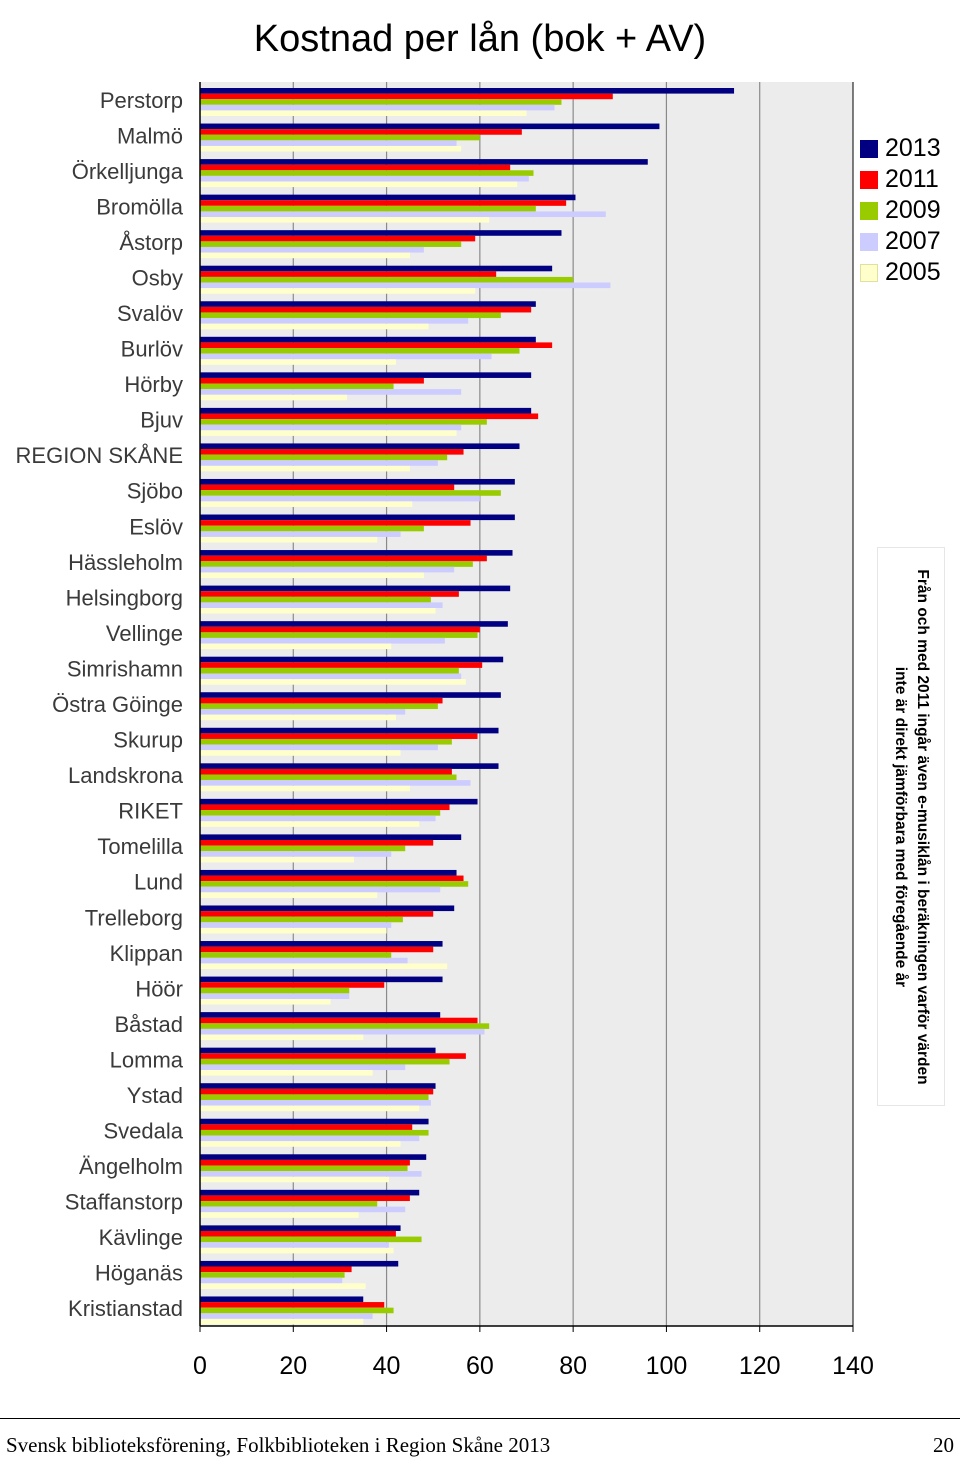 Image resolution: width=960 pixels, height=1460 pixels. What do you see at coordinates (128, 171) in the screenshot?
I see `category-label: Örkelljunga` at bounding box center [128, 171].